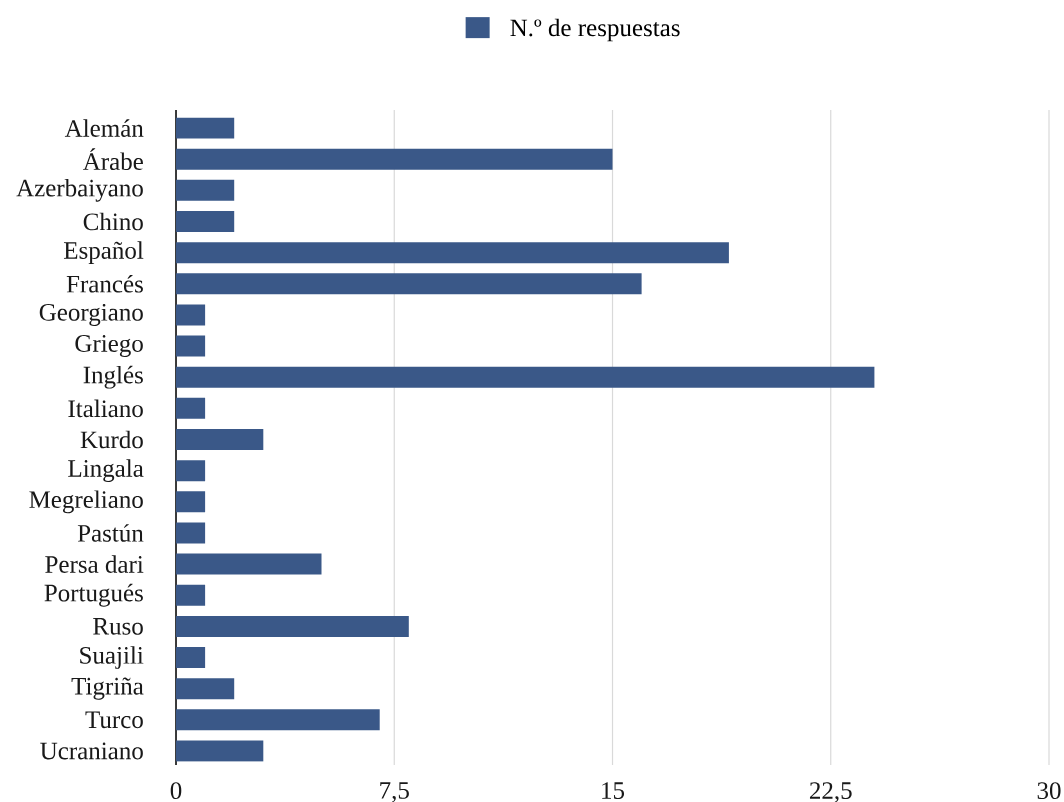  I want to click on x-tick-label: 30, so click(1049, 791).